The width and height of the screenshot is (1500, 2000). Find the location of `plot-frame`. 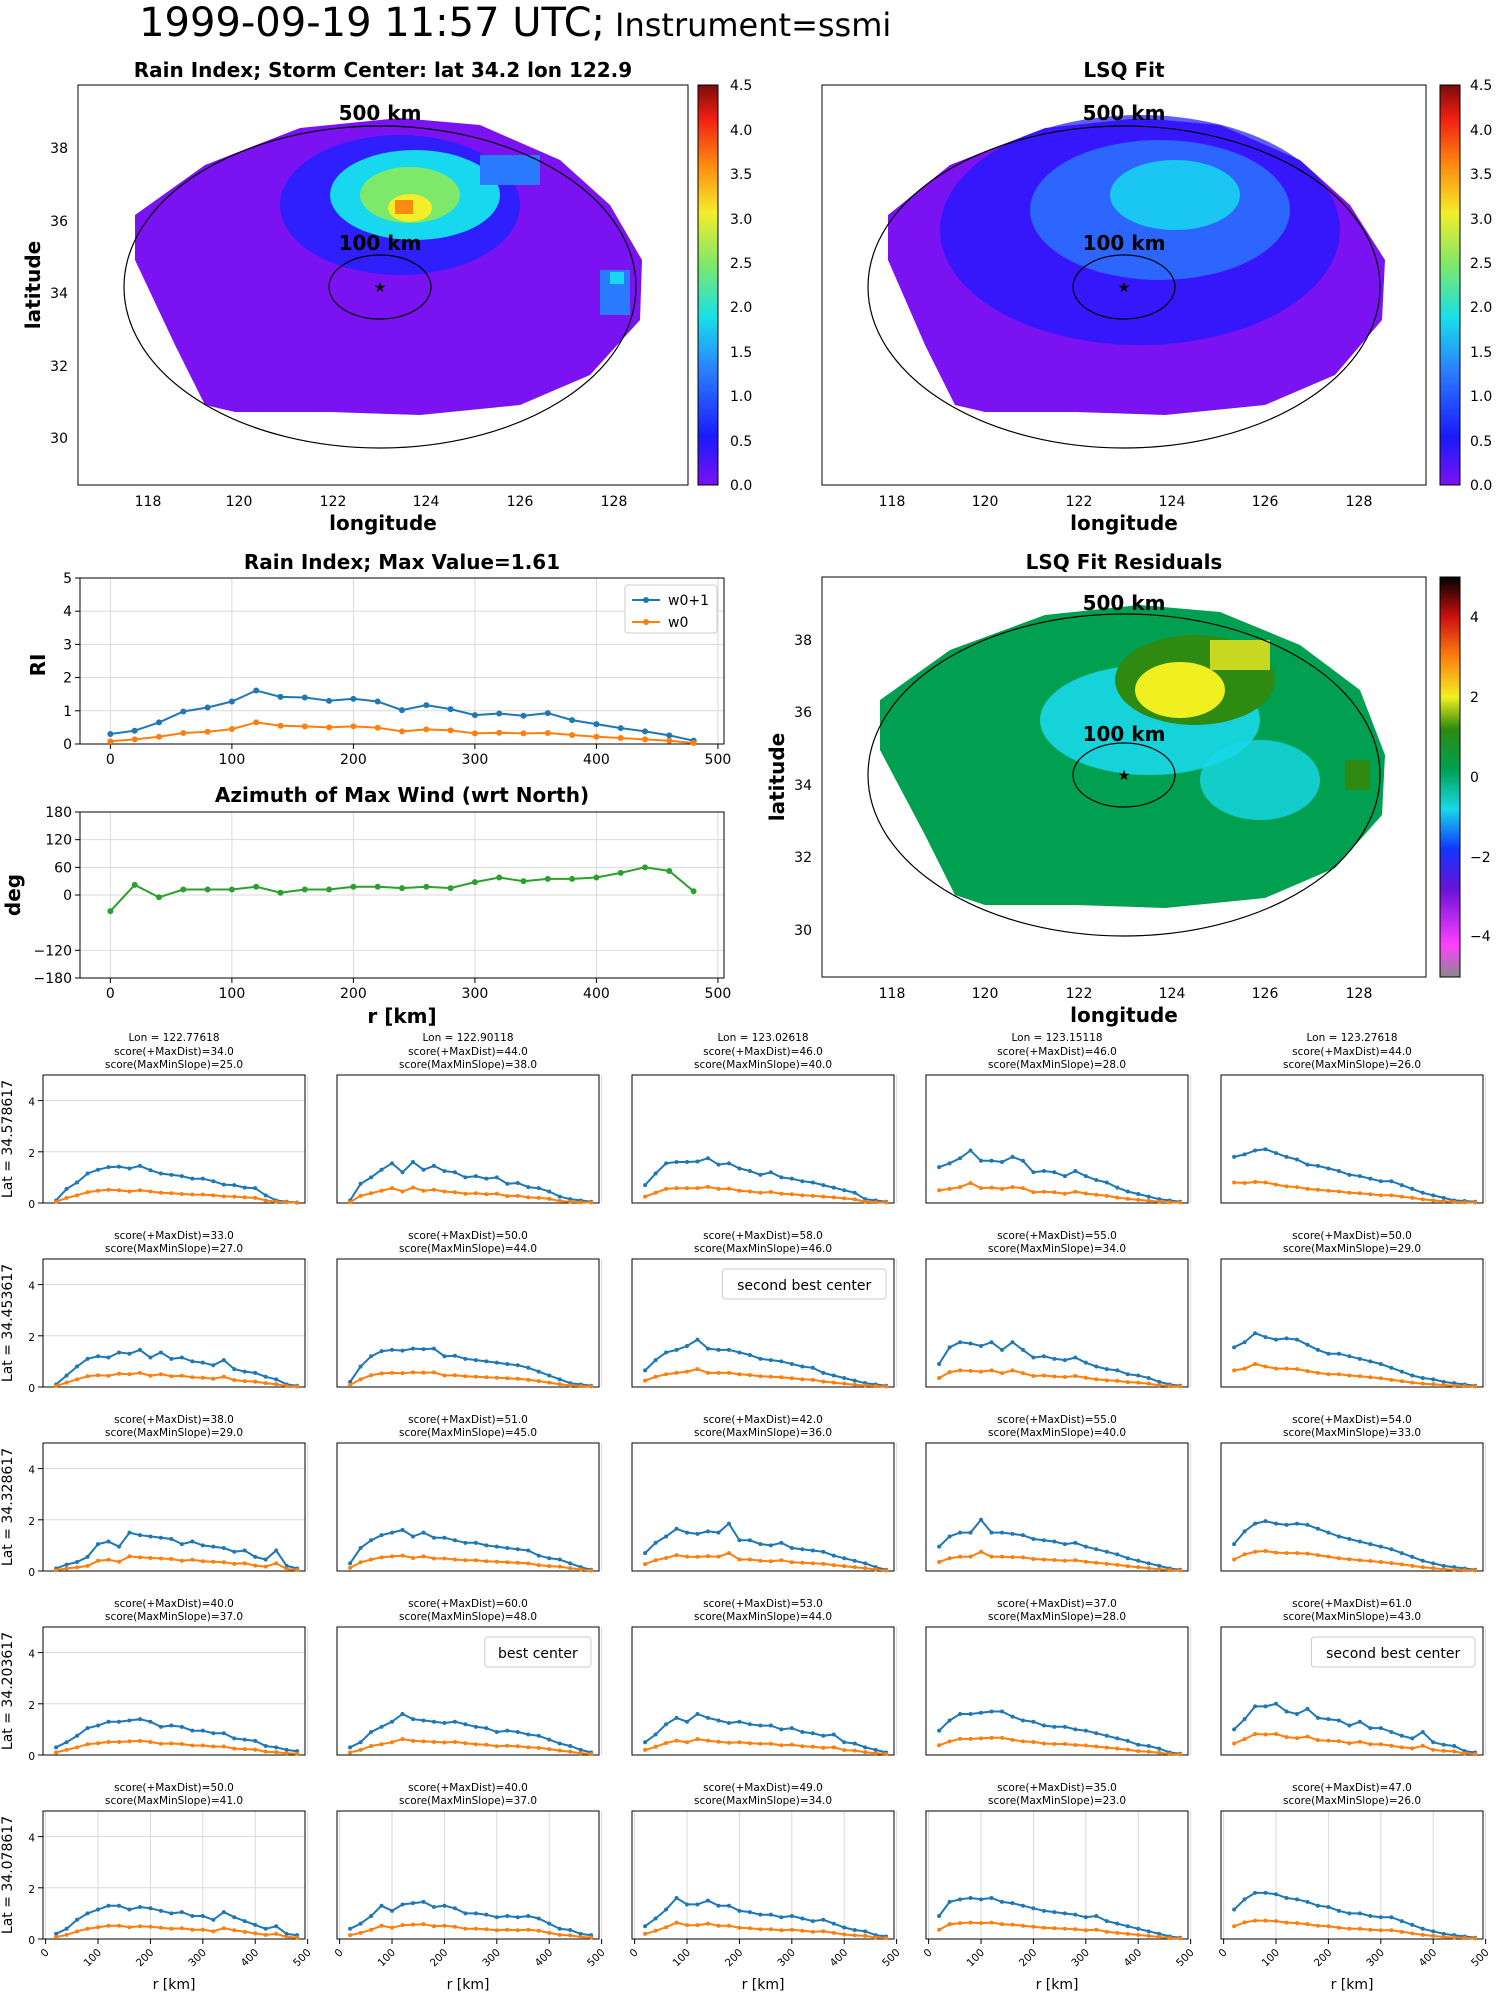

plot-frame is located at coordinates (1057, 1507).